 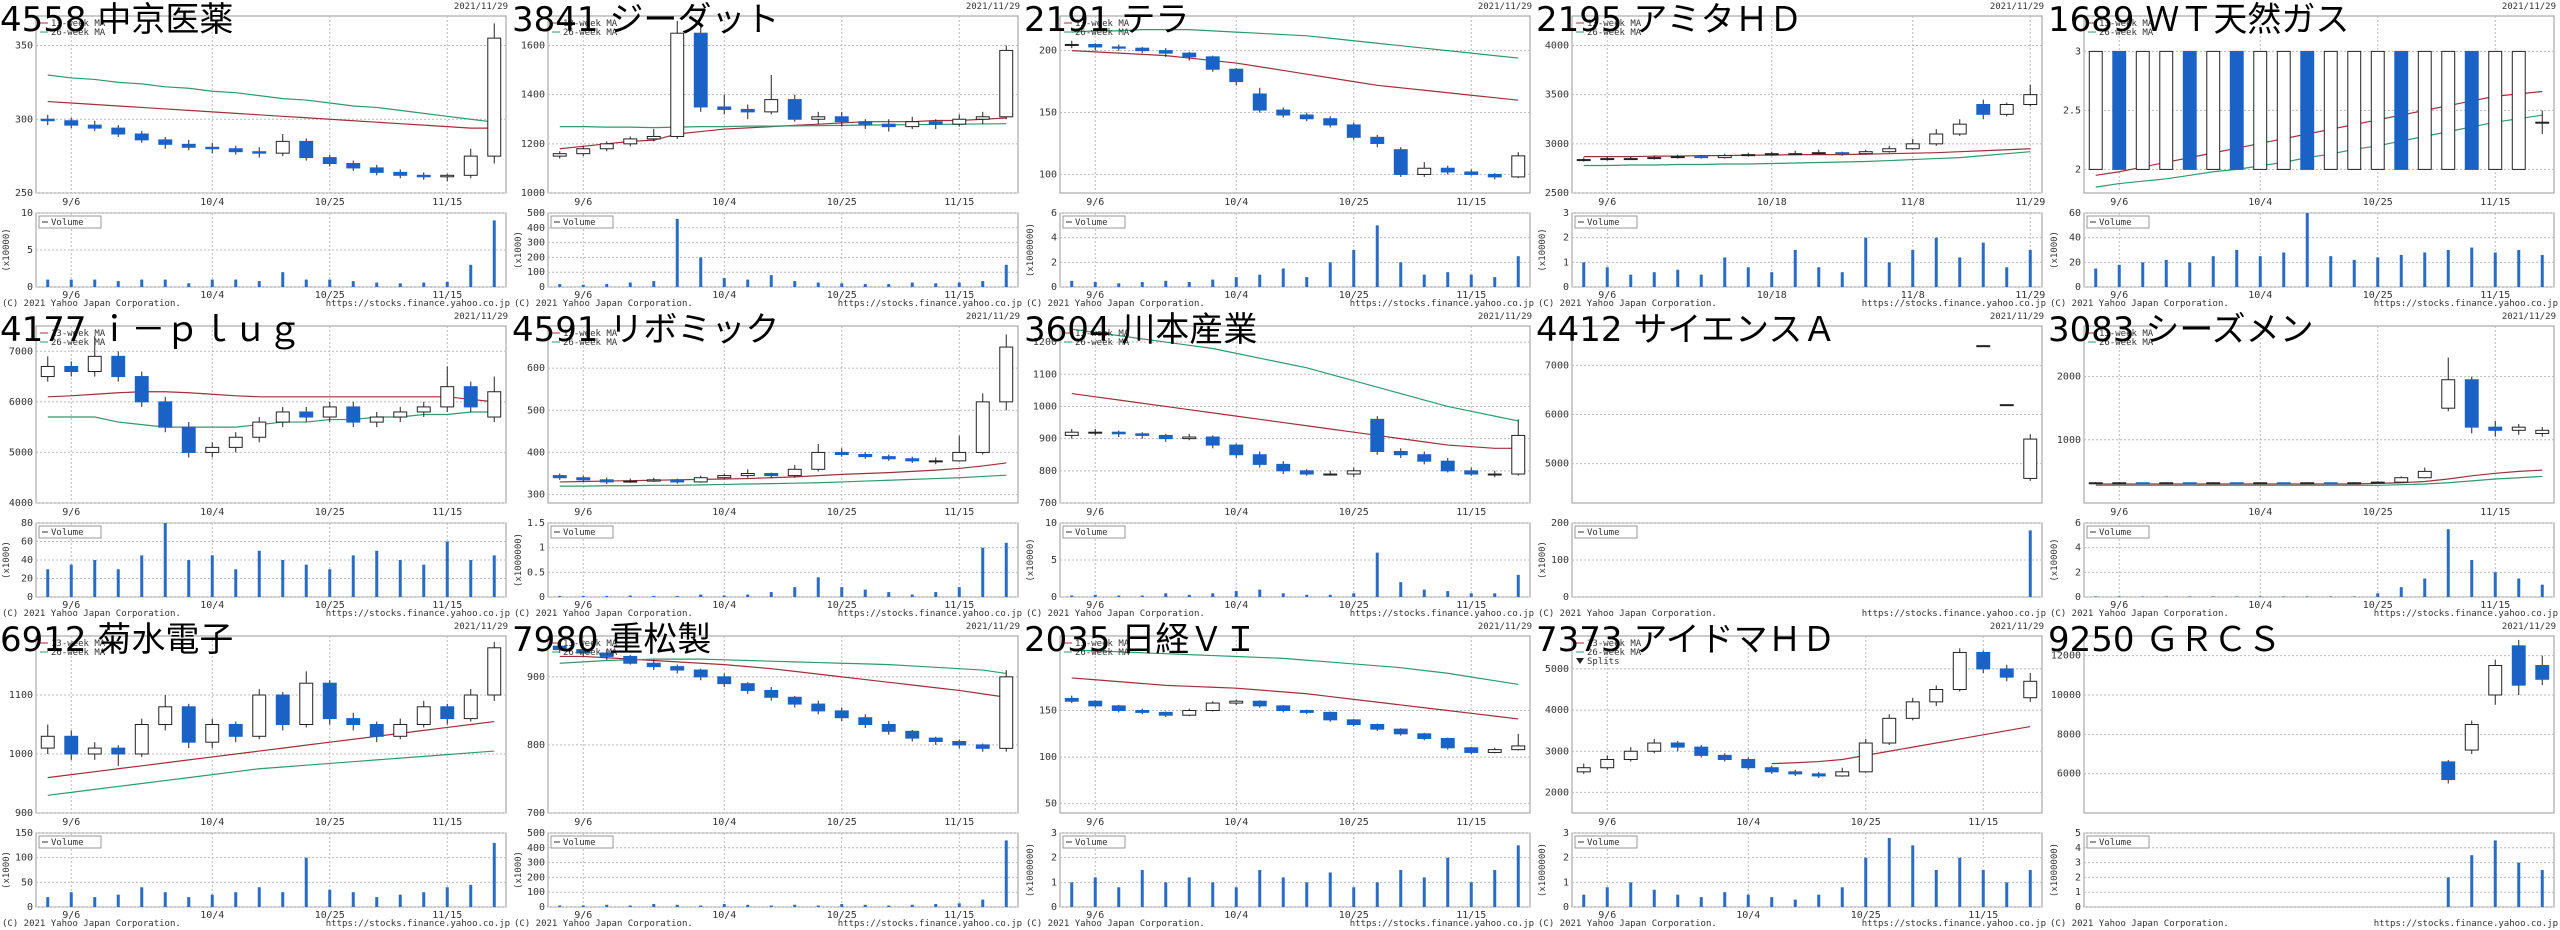 I want to click on volume-plot-frame, so click(x=2319, y=560).